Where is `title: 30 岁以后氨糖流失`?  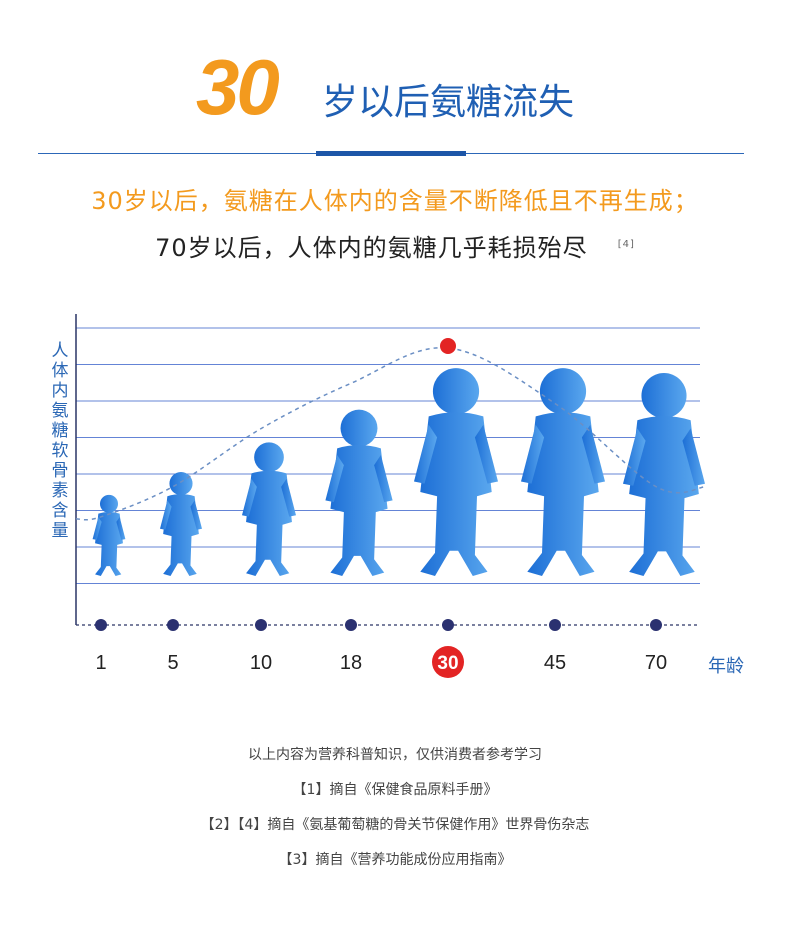 title: 30 岁以后氨糖流失 is located at coordinates (395, 95).